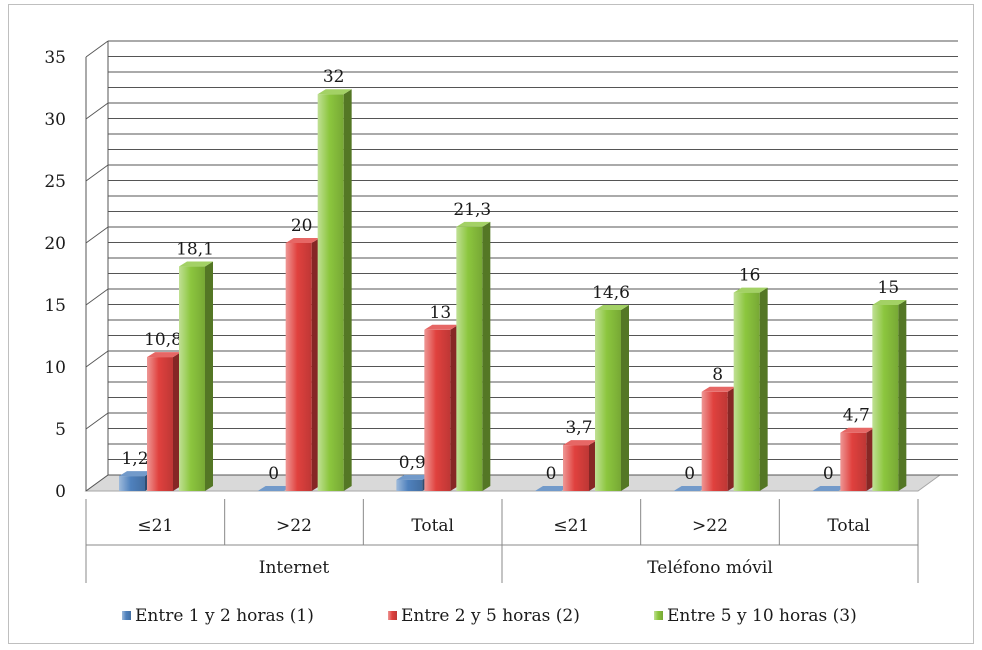  Describe the element at coordinates (611, 293) in the screenshot. I see `data-label: 14,6` at that location.